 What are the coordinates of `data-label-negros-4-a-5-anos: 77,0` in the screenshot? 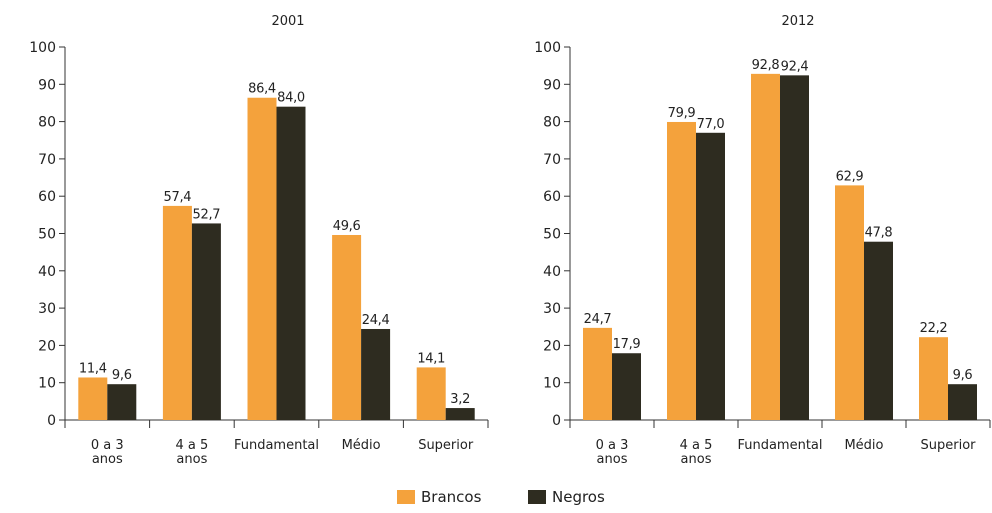 It's located at (711, 124).